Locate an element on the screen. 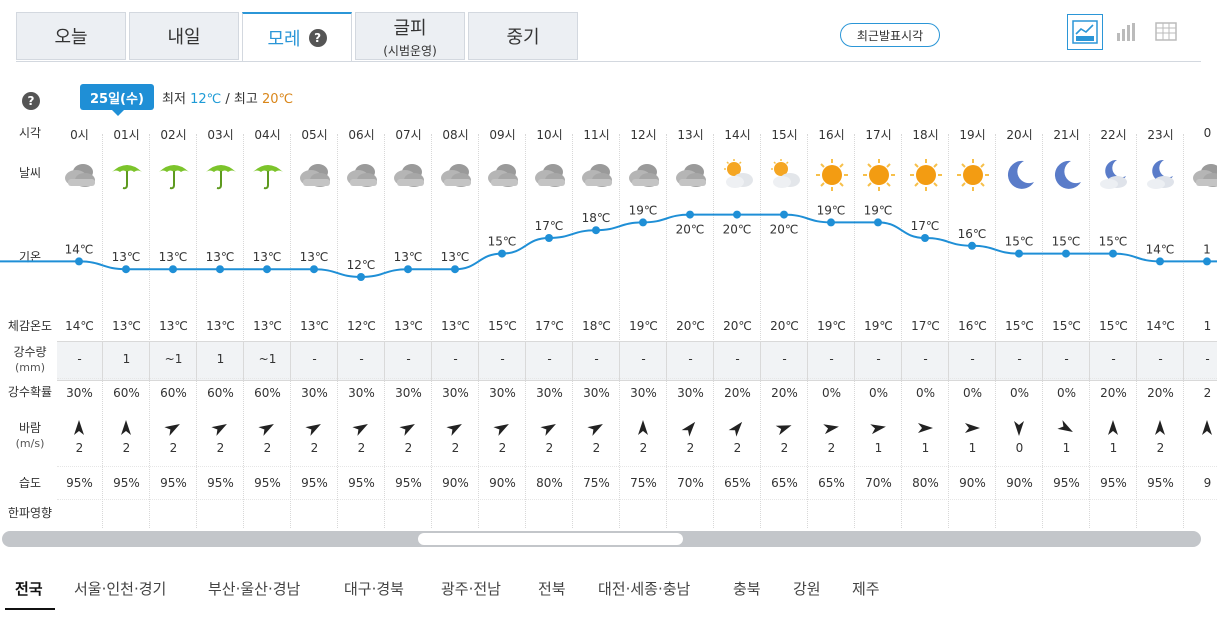 The height and width of the screenshot is (624, 1217). hour-feels-like: 18℃ is located at coordinates (596, 326).